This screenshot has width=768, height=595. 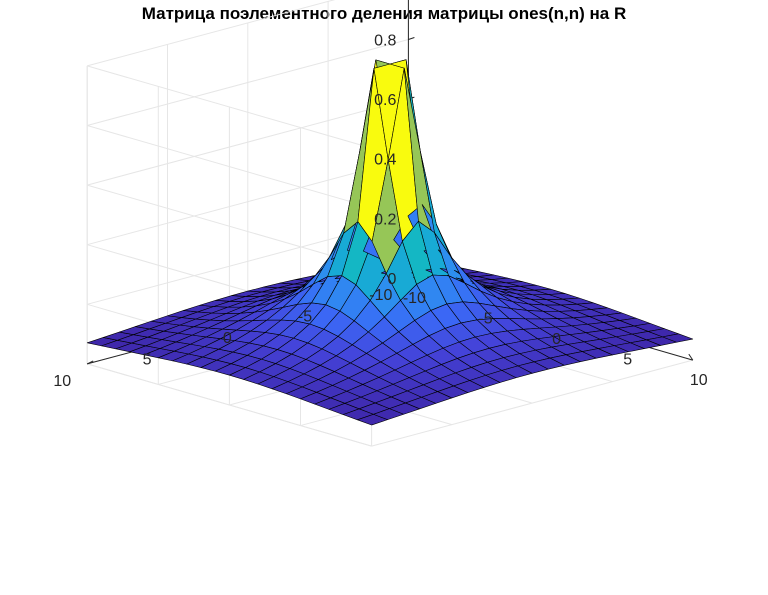 I want to click on y-tick, so click(x=90, y=362).